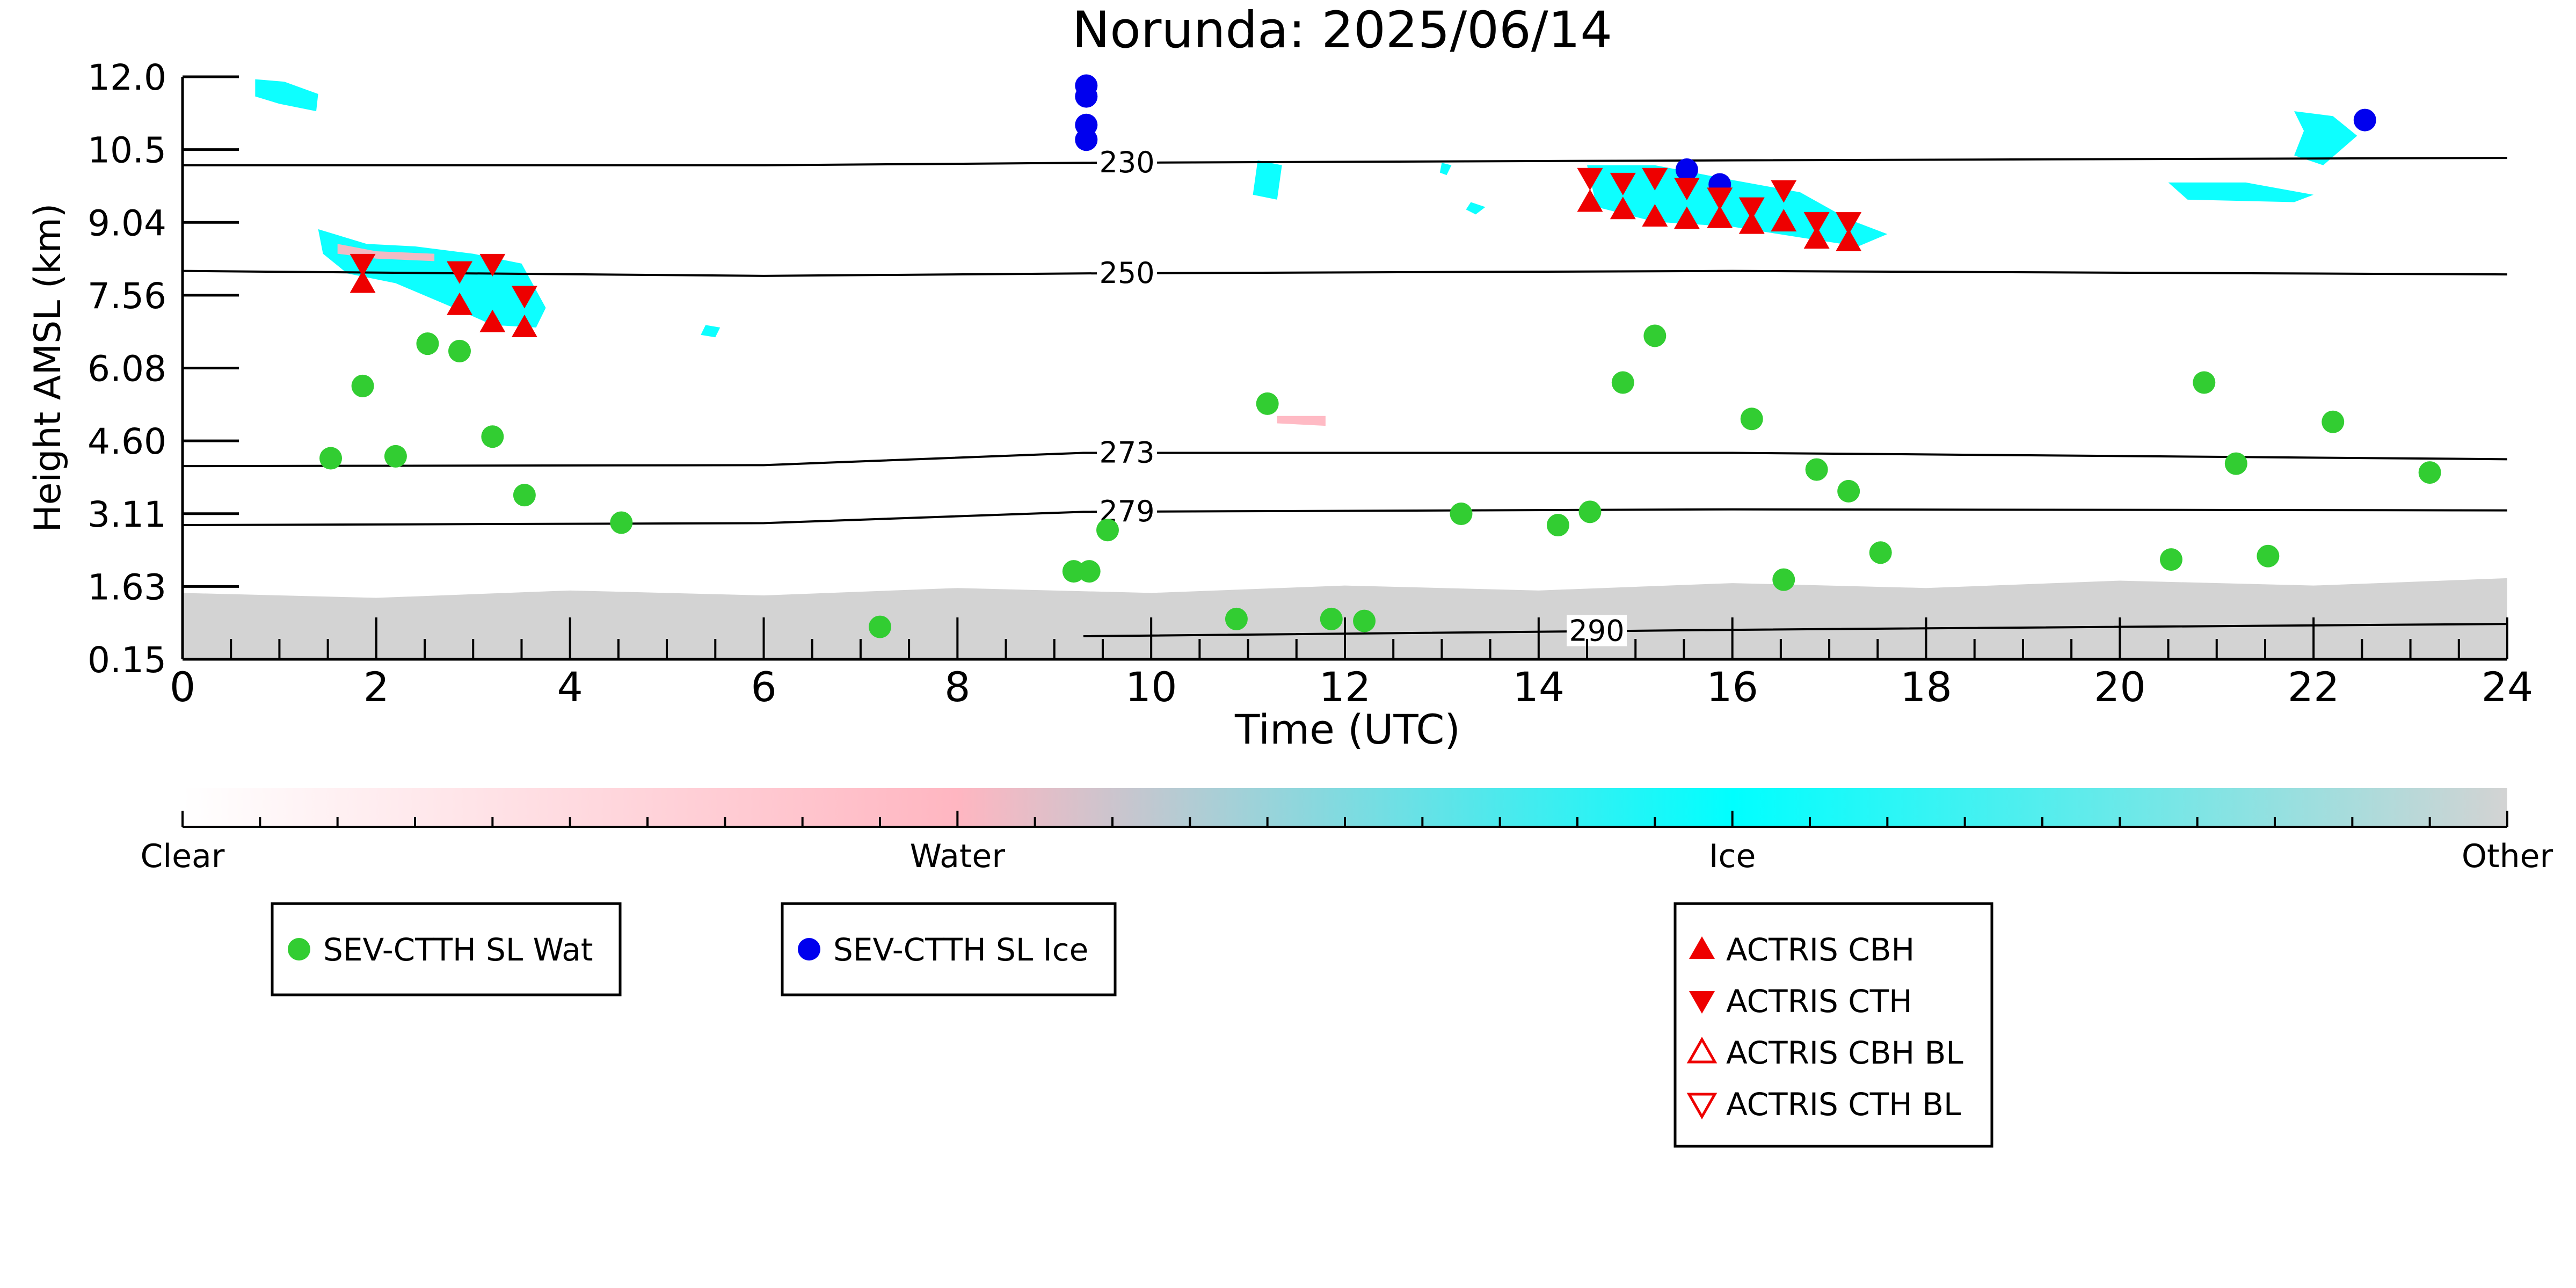 The image size is (2576, 1288). What do you see at coordinates (127, 441) in the screenshot?
I see `y-tick-label: 4.60` at bounding box center [127, 441].